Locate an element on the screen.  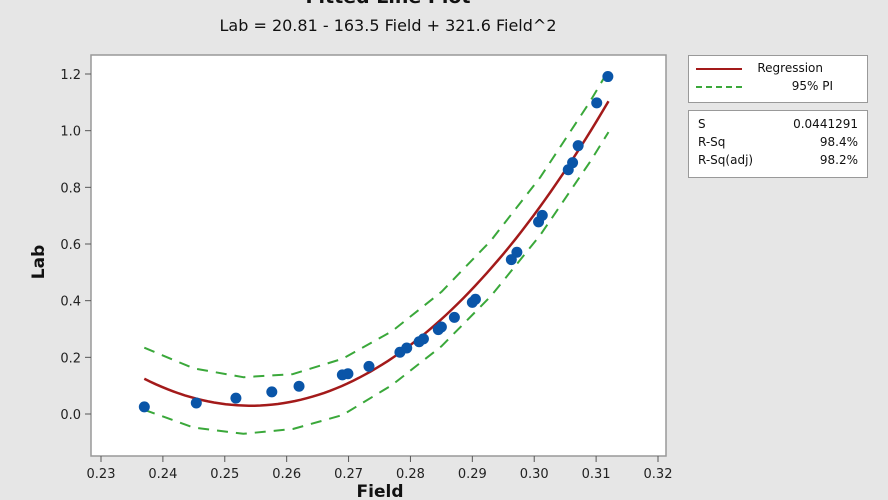
x-tick-label: 0.24 is located at coordinates (162, 474).